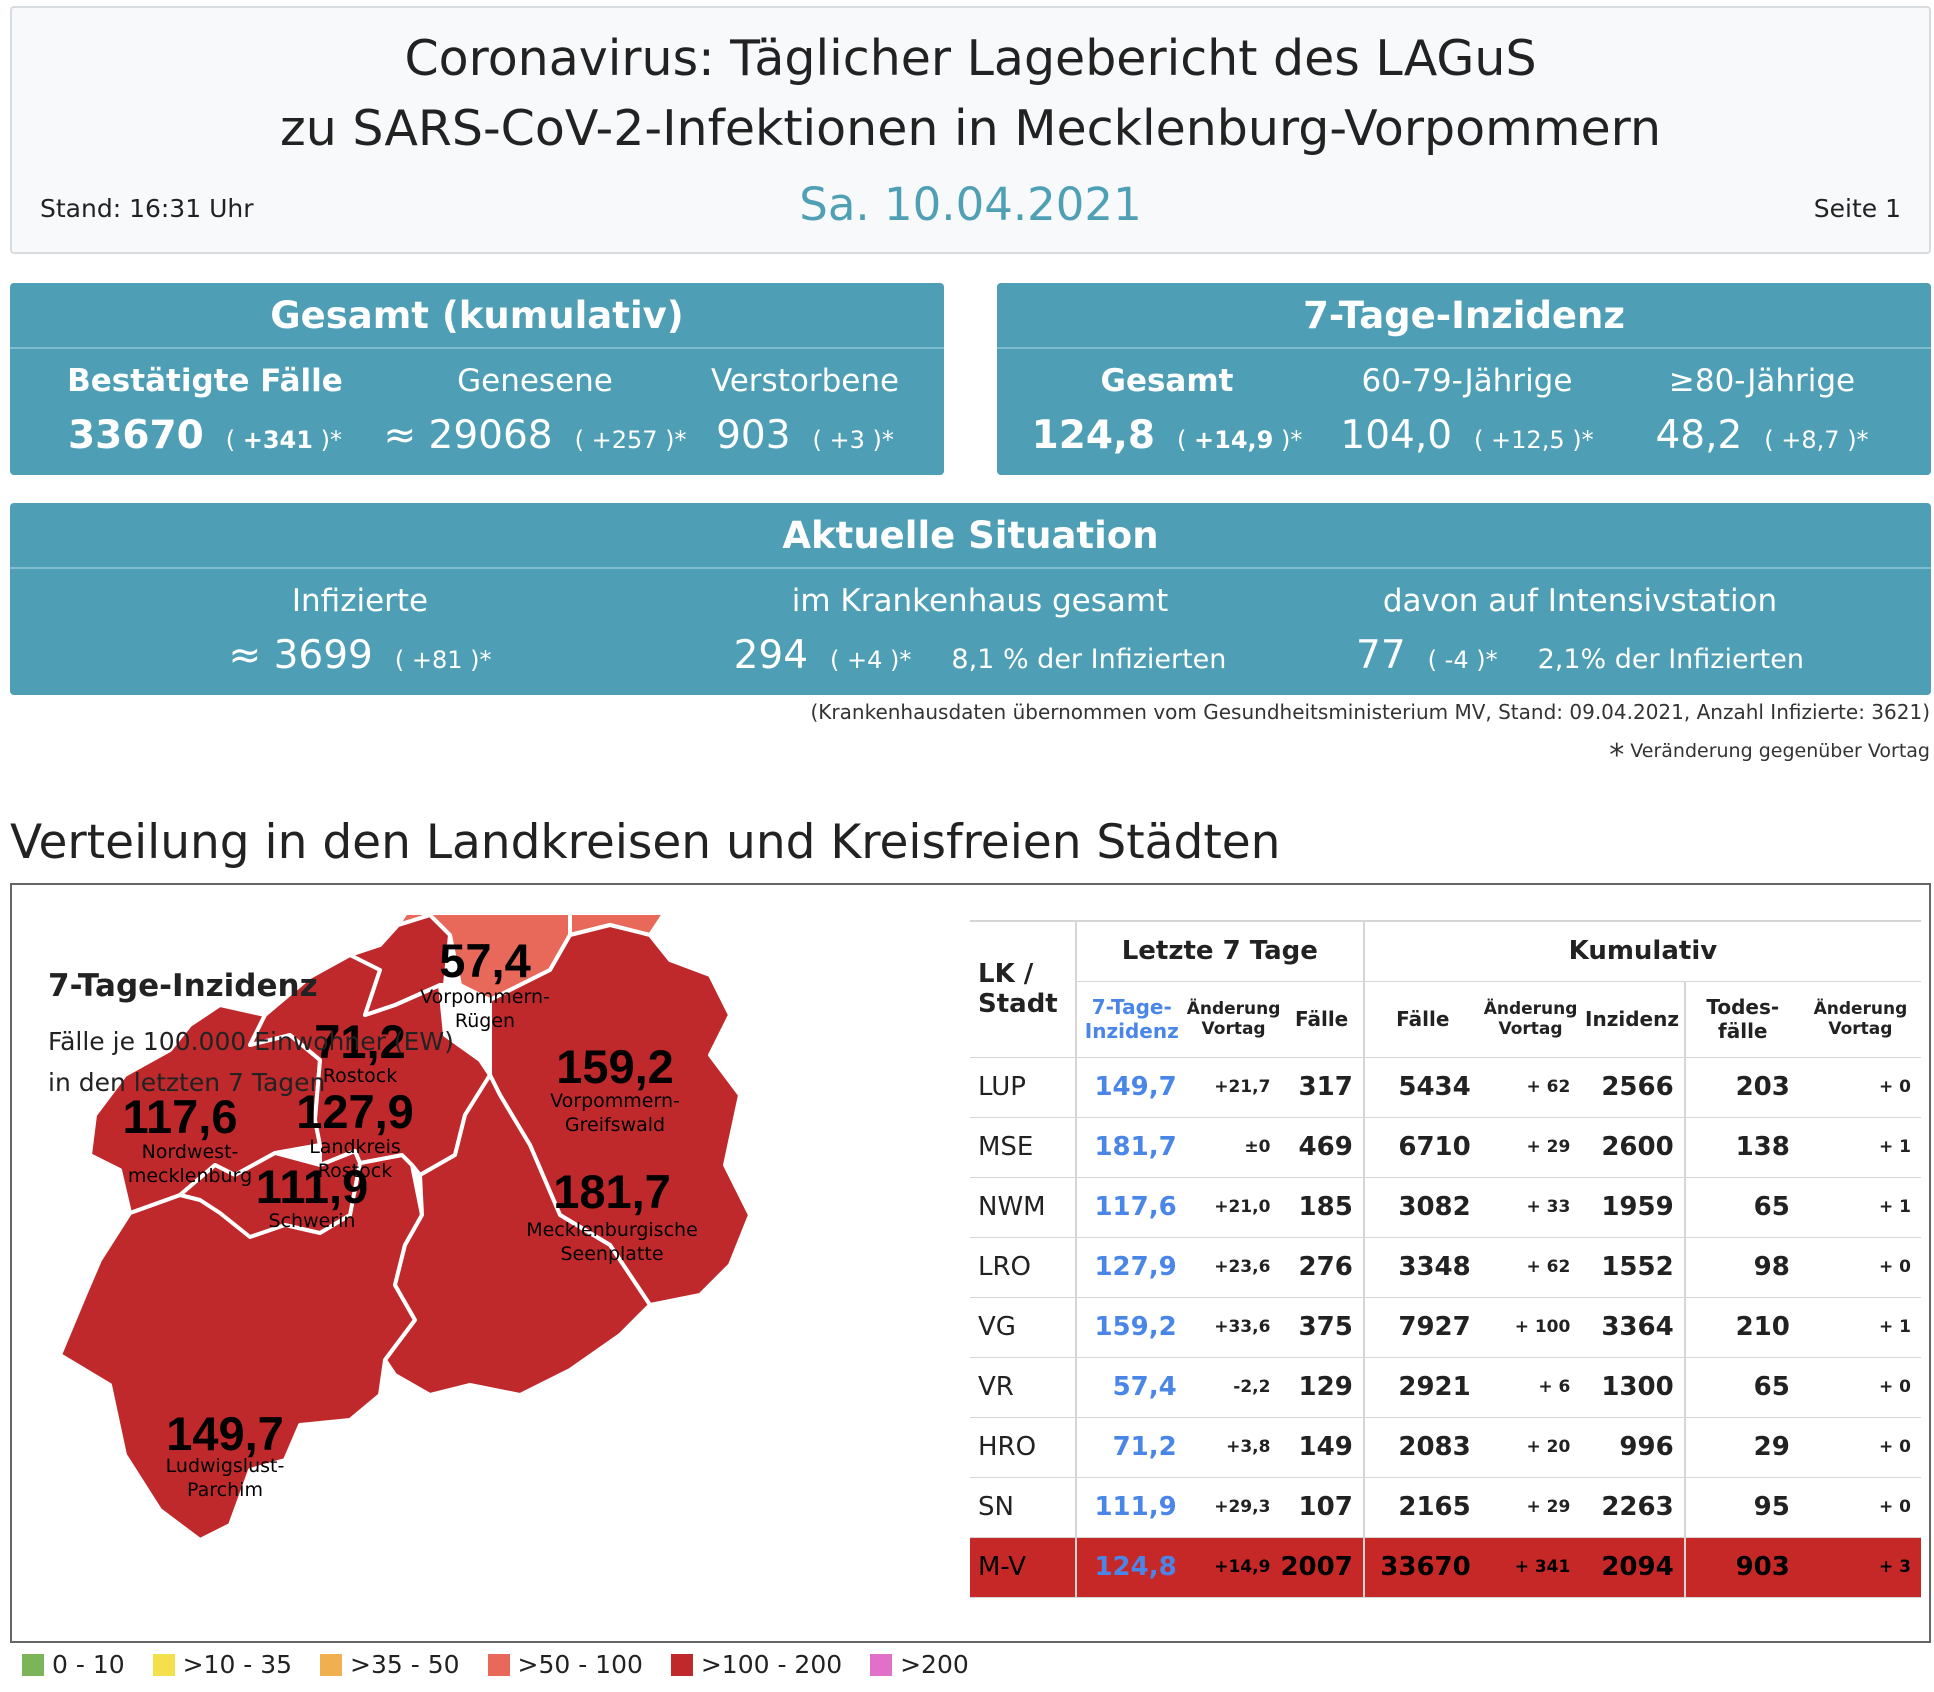  What do you see at coordinates (251, 1041) in the screenshot?
I see `map-subtitle-1: Fälle je 100.000 Einwohner (EW)` at bounding box center [251, 1041].